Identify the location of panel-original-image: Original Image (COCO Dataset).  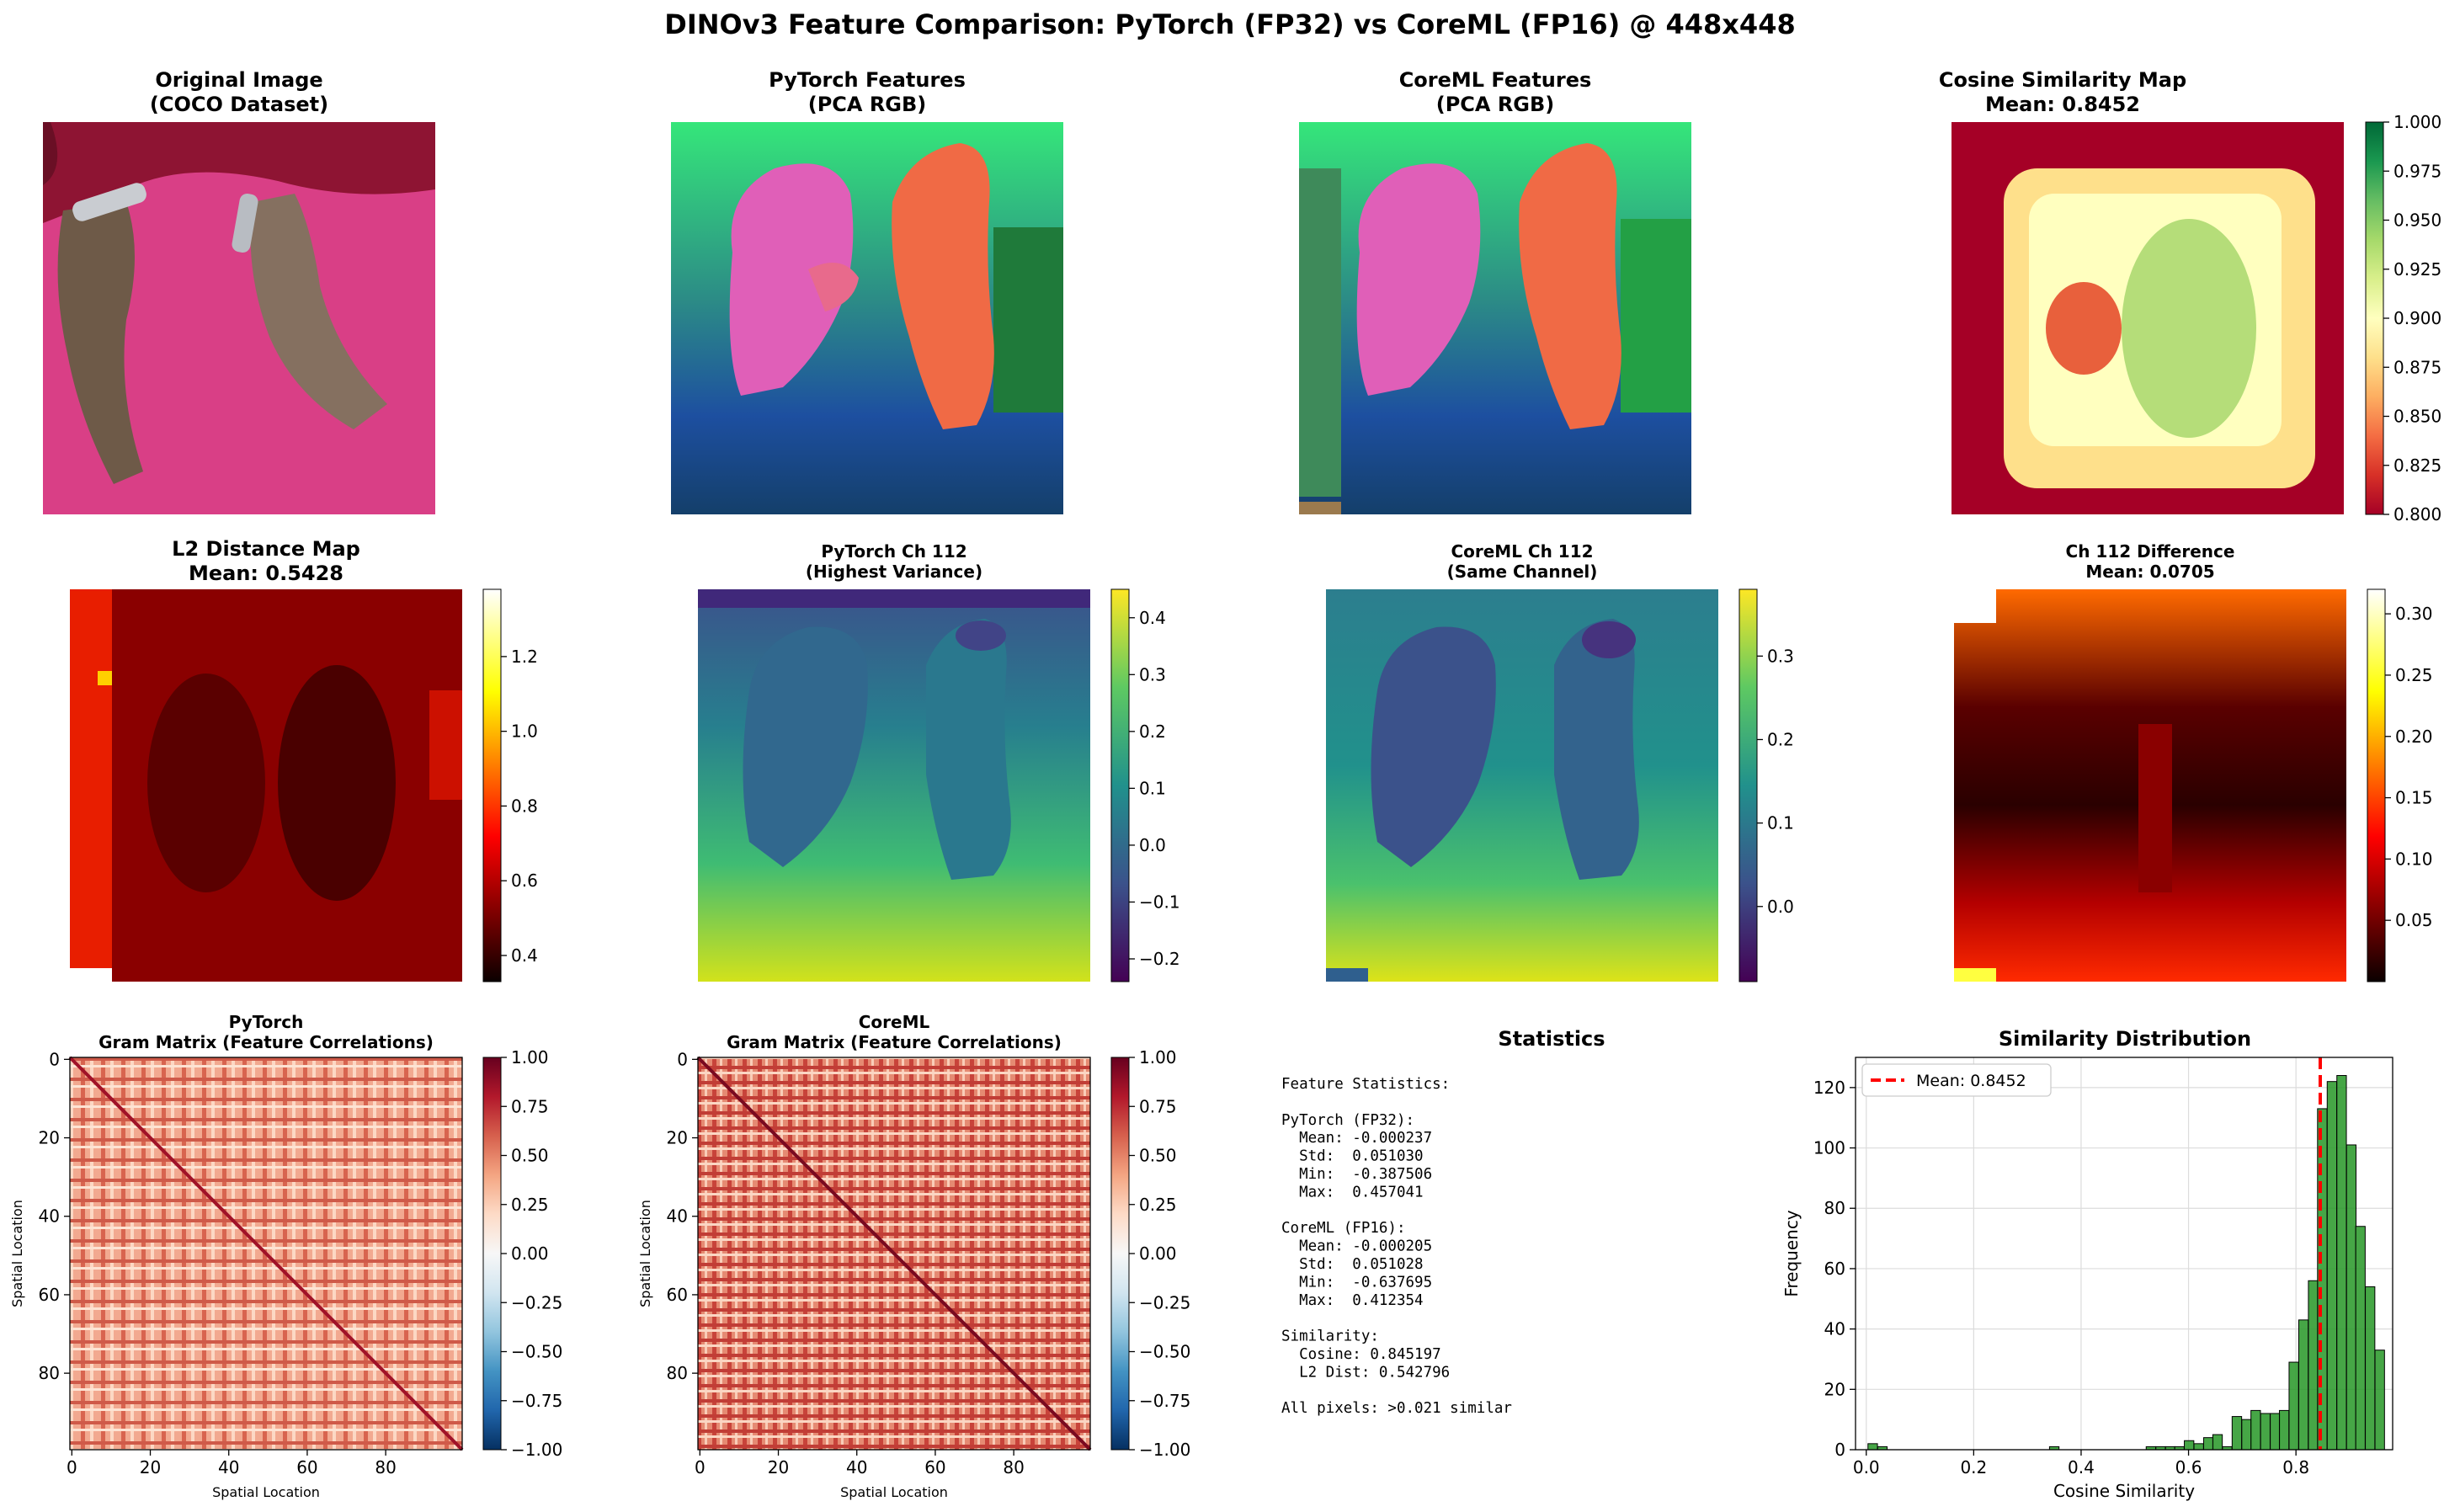
(239, 291).